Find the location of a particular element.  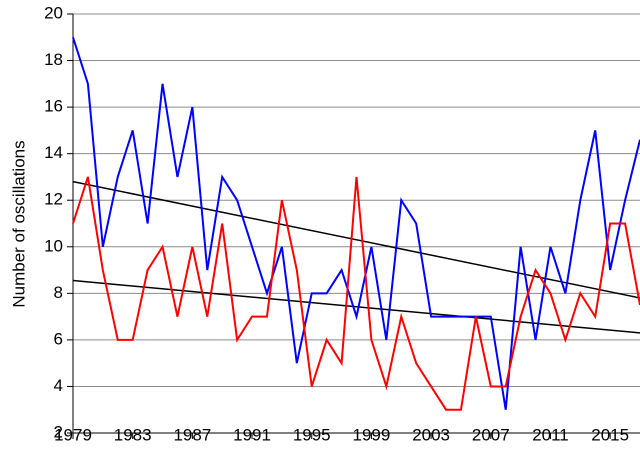

x-tick-label: 2015 is located at coordinates (610, 434).